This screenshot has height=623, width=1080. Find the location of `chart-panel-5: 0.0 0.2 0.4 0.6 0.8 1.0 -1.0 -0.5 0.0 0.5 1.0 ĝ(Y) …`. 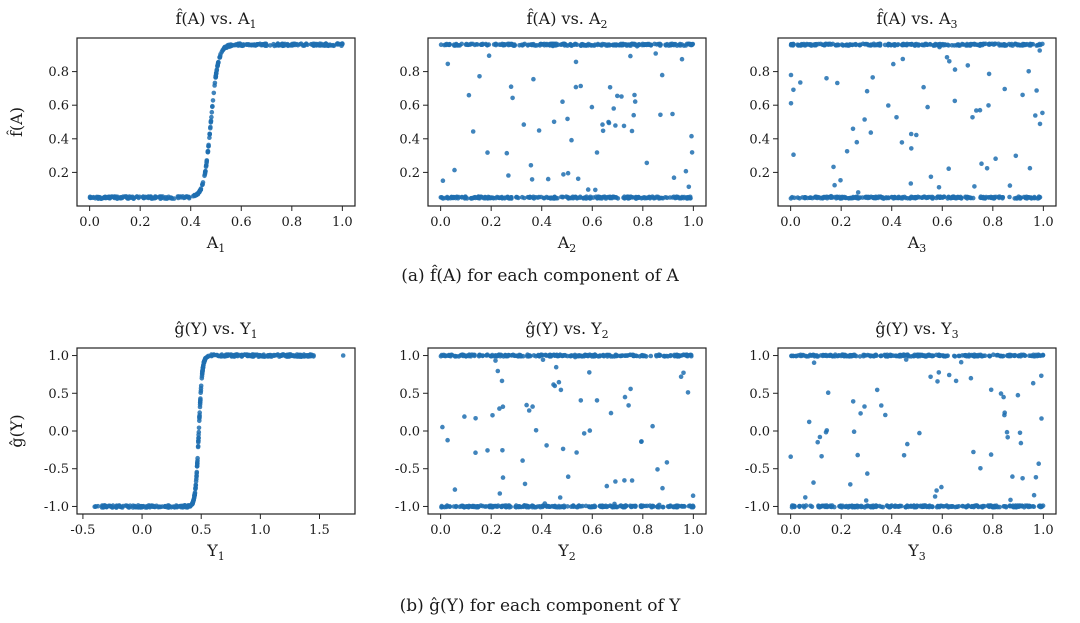

chart-panel-5: 0.0 0.2 0.4 0.6 0.8 1.0 -1.0 -0.5 0.0 0.5 1.0 ĝ(Y) … is located at coordinates (551, 441).